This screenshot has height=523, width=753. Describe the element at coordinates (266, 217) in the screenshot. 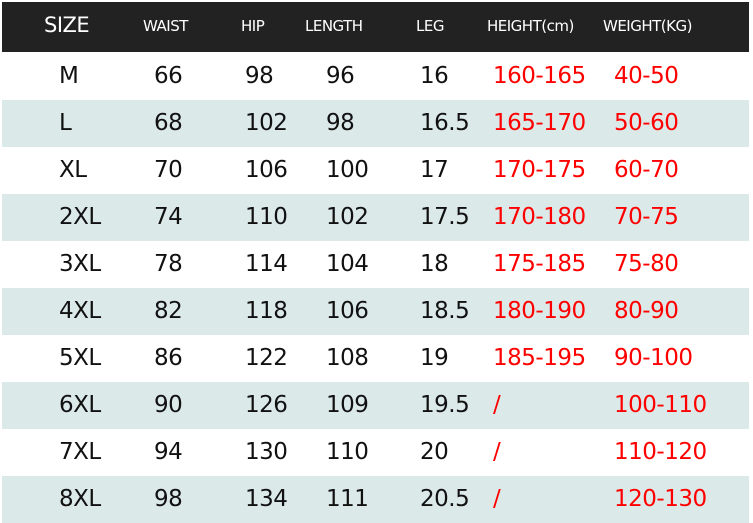

I see `cell-hip: 110` at that location.